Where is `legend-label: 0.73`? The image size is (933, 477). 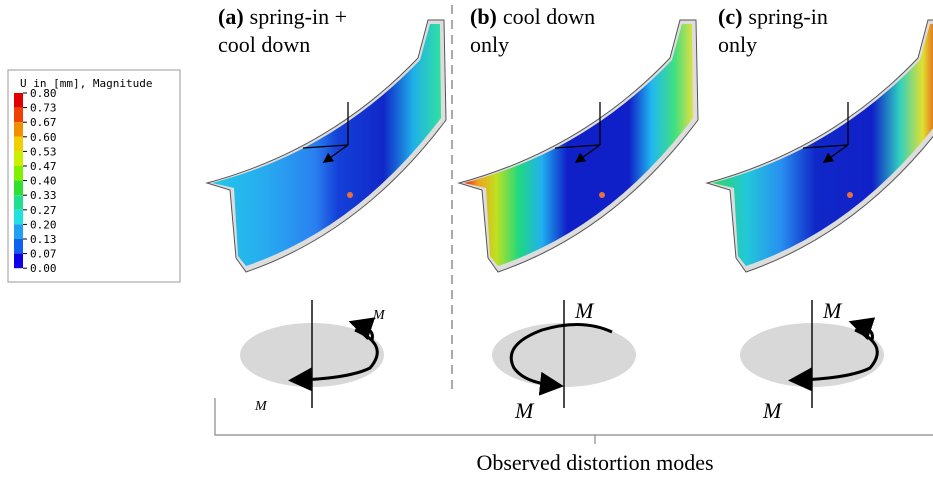
legend-label: 0.73 is located at coordinates (43, 108).